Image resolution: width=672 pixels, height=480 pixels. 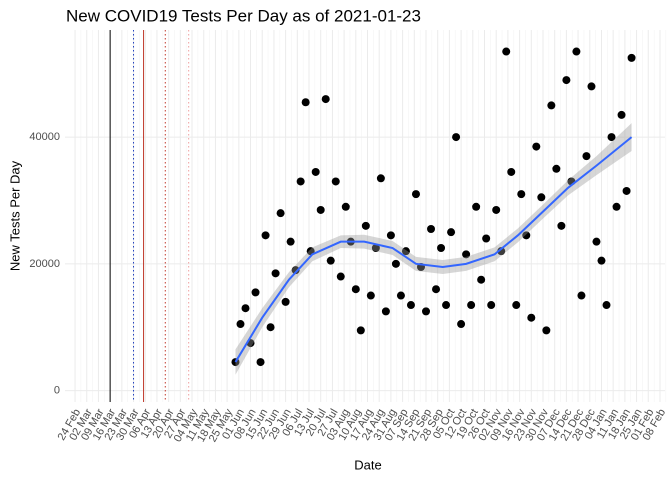 What do you see at coordinates (44, 137) in the screenshot?
I see `y-tick-label: 40000` at bounding box center [44, 137].